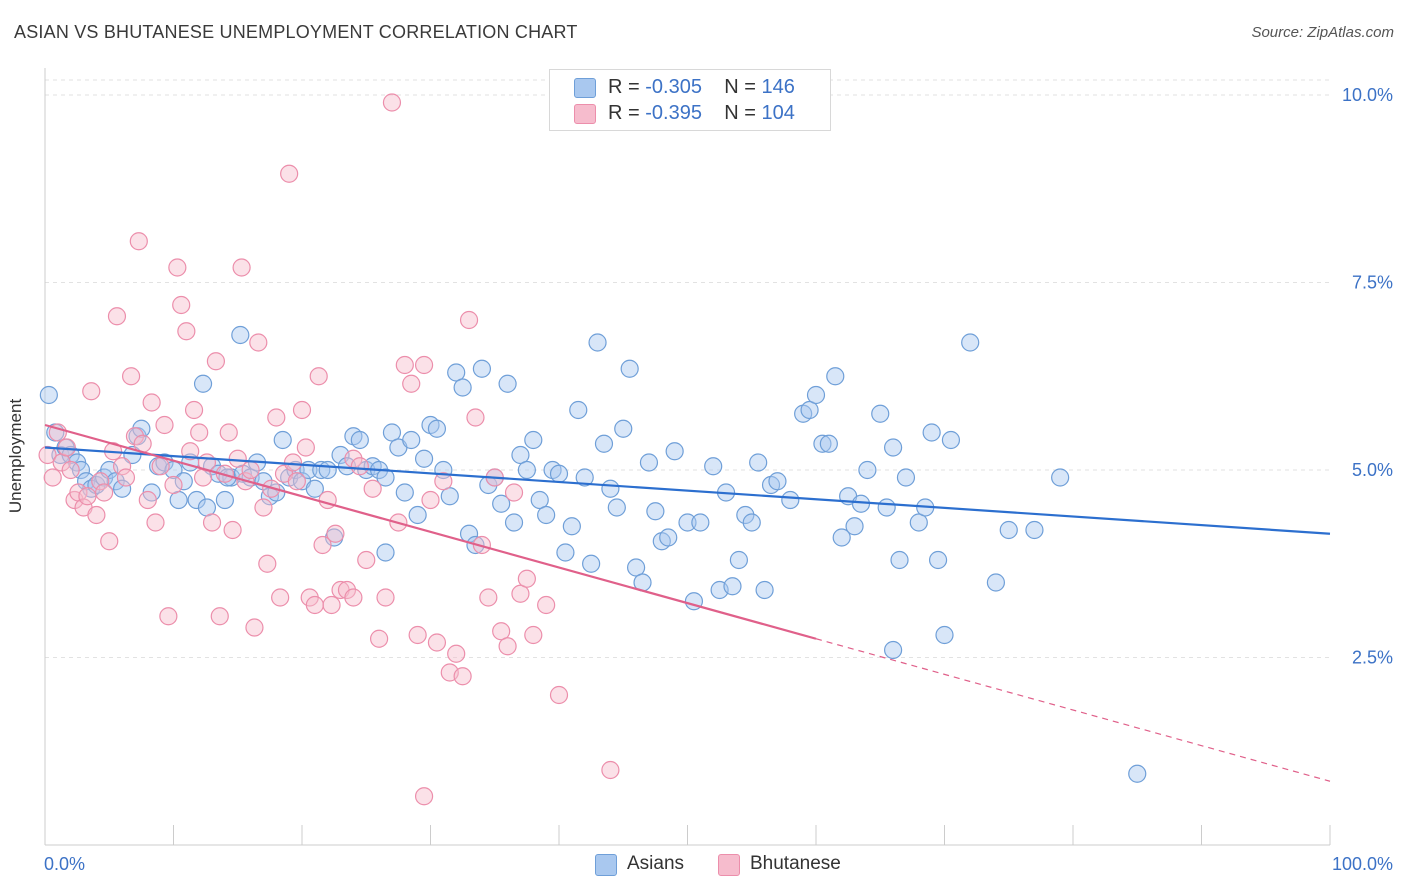 Image resolution: width=1406 pixels, height=892 pixels. What do you see at coordinates (740, 113) in the screenshot?
I see `legend-n-label: N =` at bounding box center [740, 113].